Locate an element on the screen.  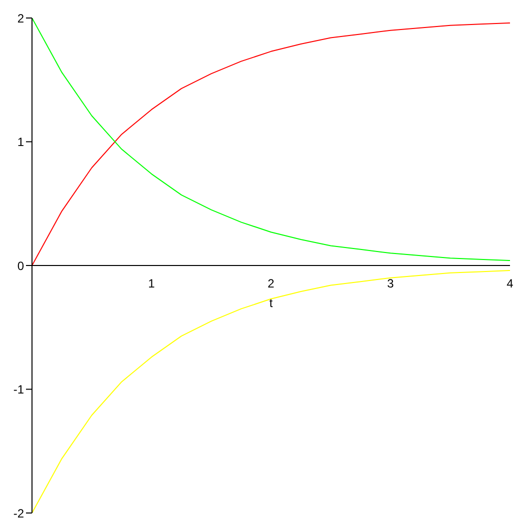
y-tick-label: -1 is located at coordinates (18, 389).